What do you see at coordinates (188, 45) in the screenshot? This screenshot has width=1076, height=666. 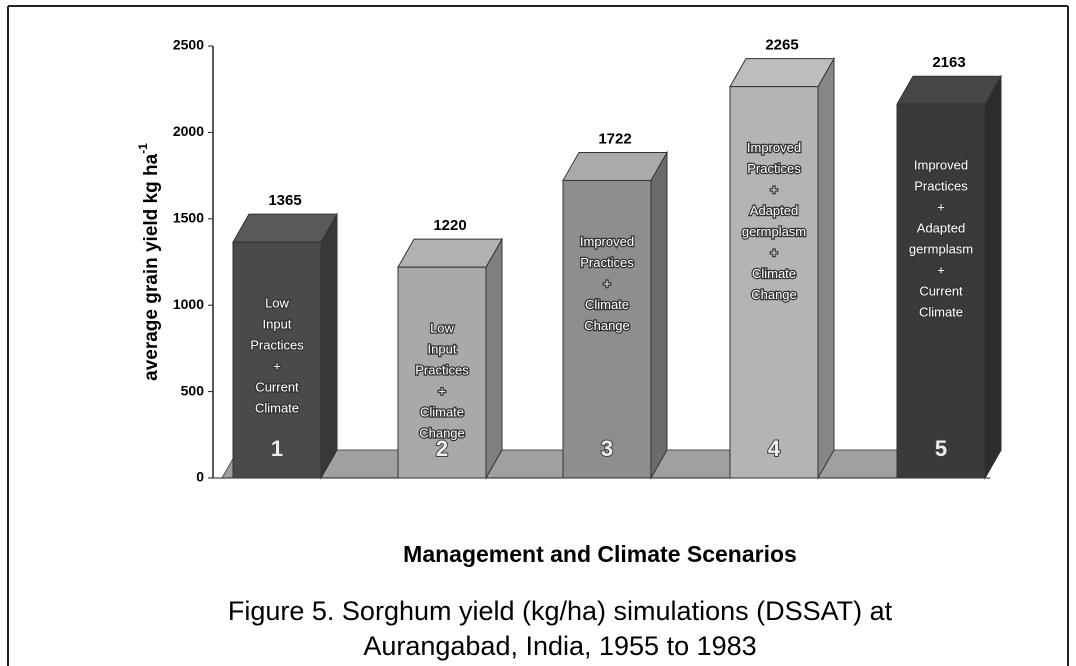 I see `y-tick-label: 2500` at bounding box center [188, 45].